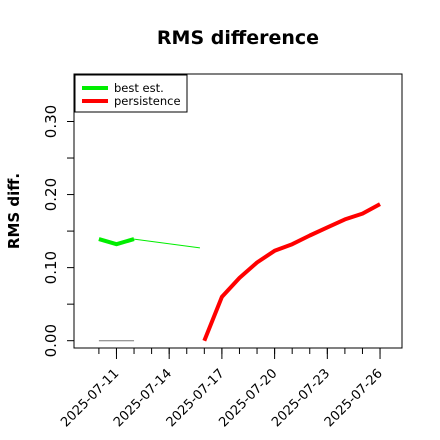 This screenshot has width=440, height=440. What do you see at coordinates (149, 290) in the screenshot?
I see `connector-lines` at bounding box center [149, 290].